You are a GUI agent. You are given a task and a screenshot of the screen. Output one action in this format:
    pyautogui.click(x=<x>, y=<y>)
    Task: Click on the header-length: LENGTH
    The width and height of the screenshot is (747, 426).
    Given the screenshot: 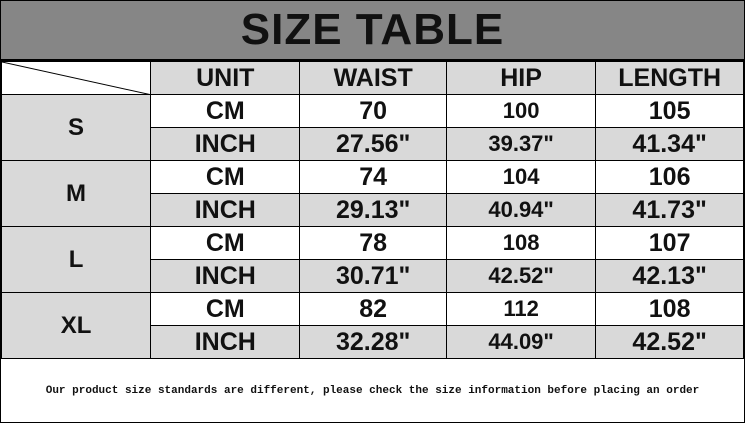 What is the action you would take?
    pyautogui.click(x=669, y=78)
    